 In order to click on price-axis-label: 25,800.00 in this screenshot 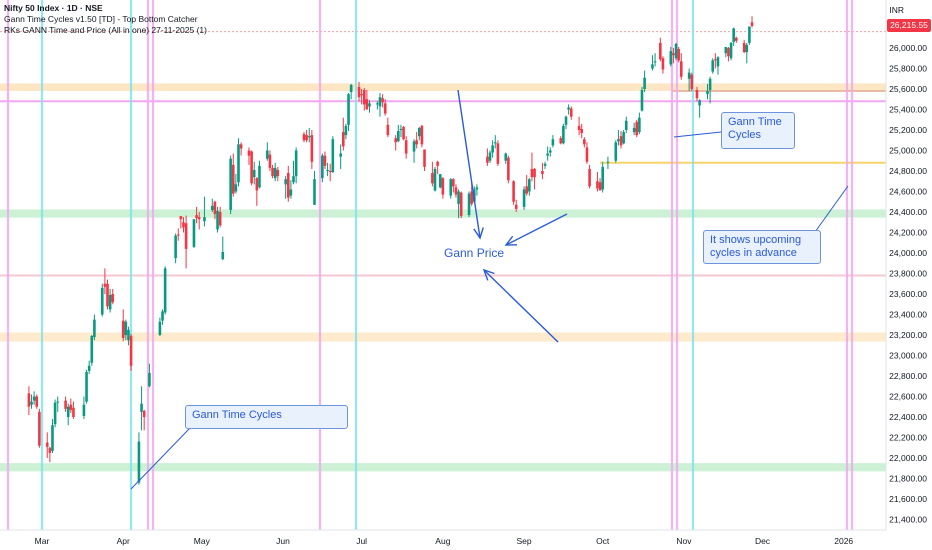, I will do `click(908, 69)`.